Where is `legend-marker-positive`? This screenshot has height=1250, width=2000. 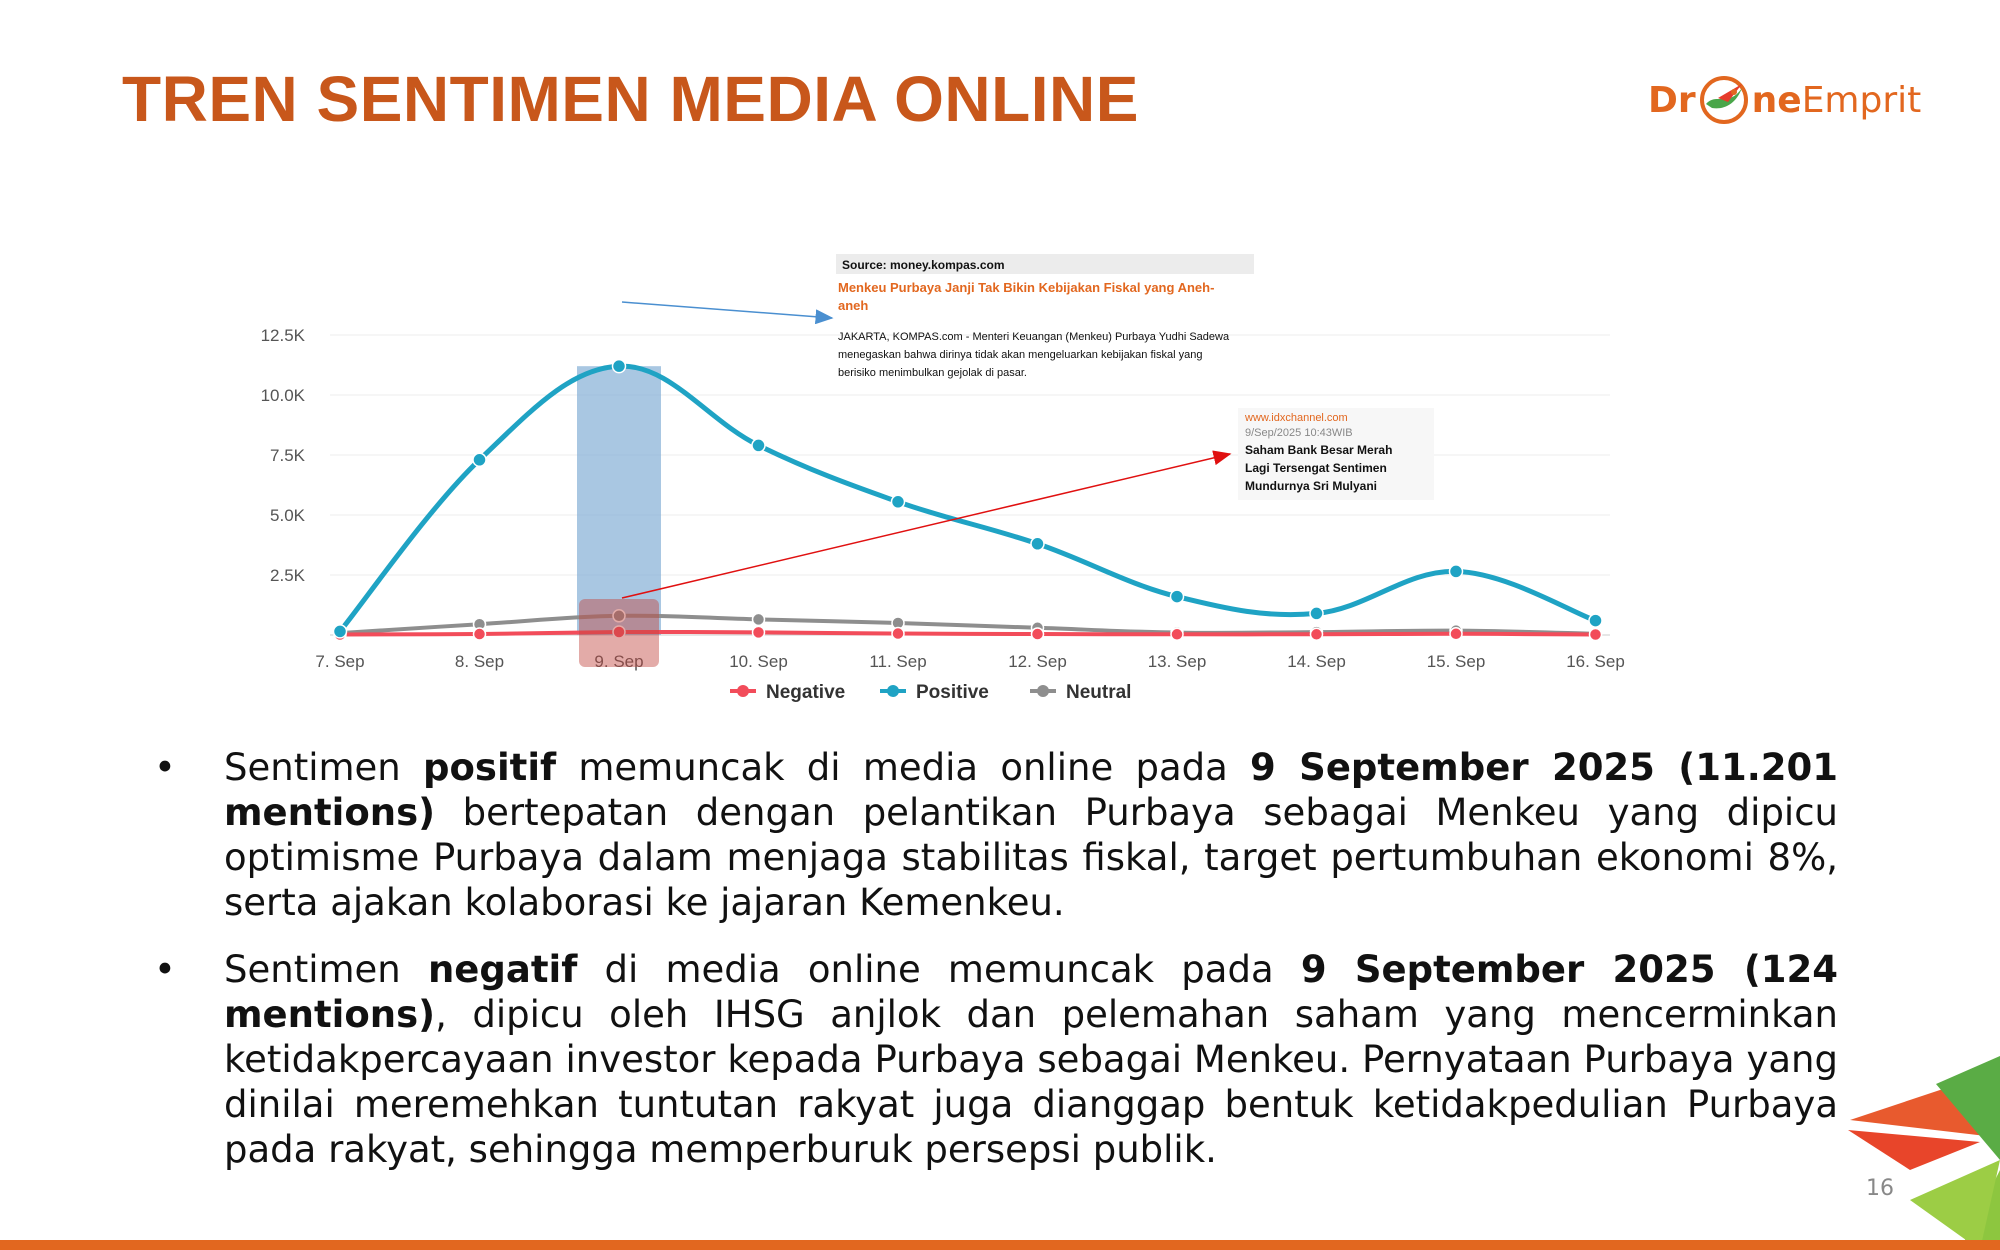 legend-marker-positive is located at coordinates (893, 691).